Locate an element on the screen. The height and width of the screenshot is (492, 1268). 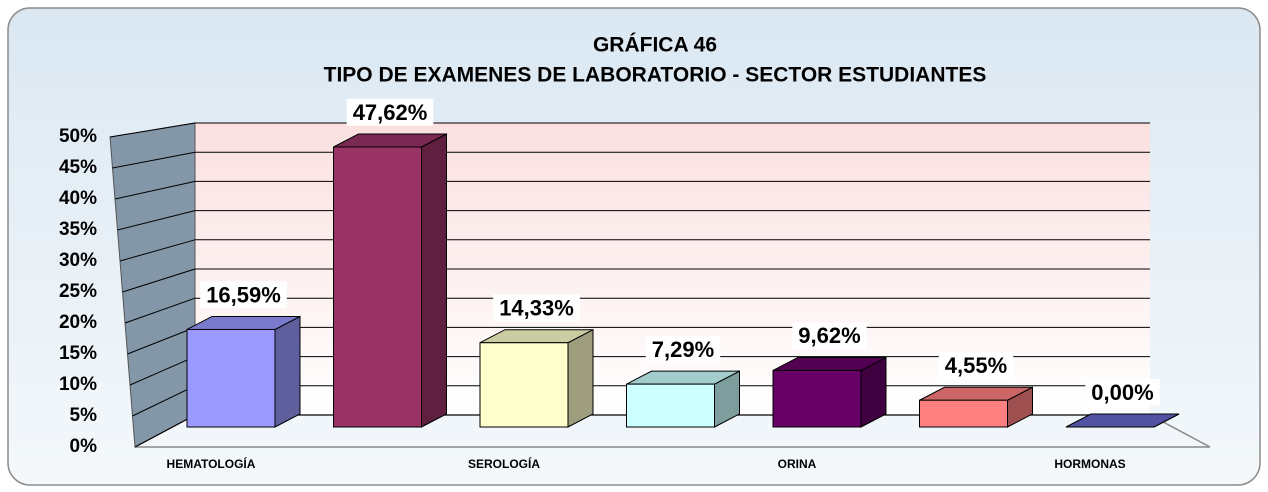
y-tick-label: 15% is located at coordinates (78, 353).